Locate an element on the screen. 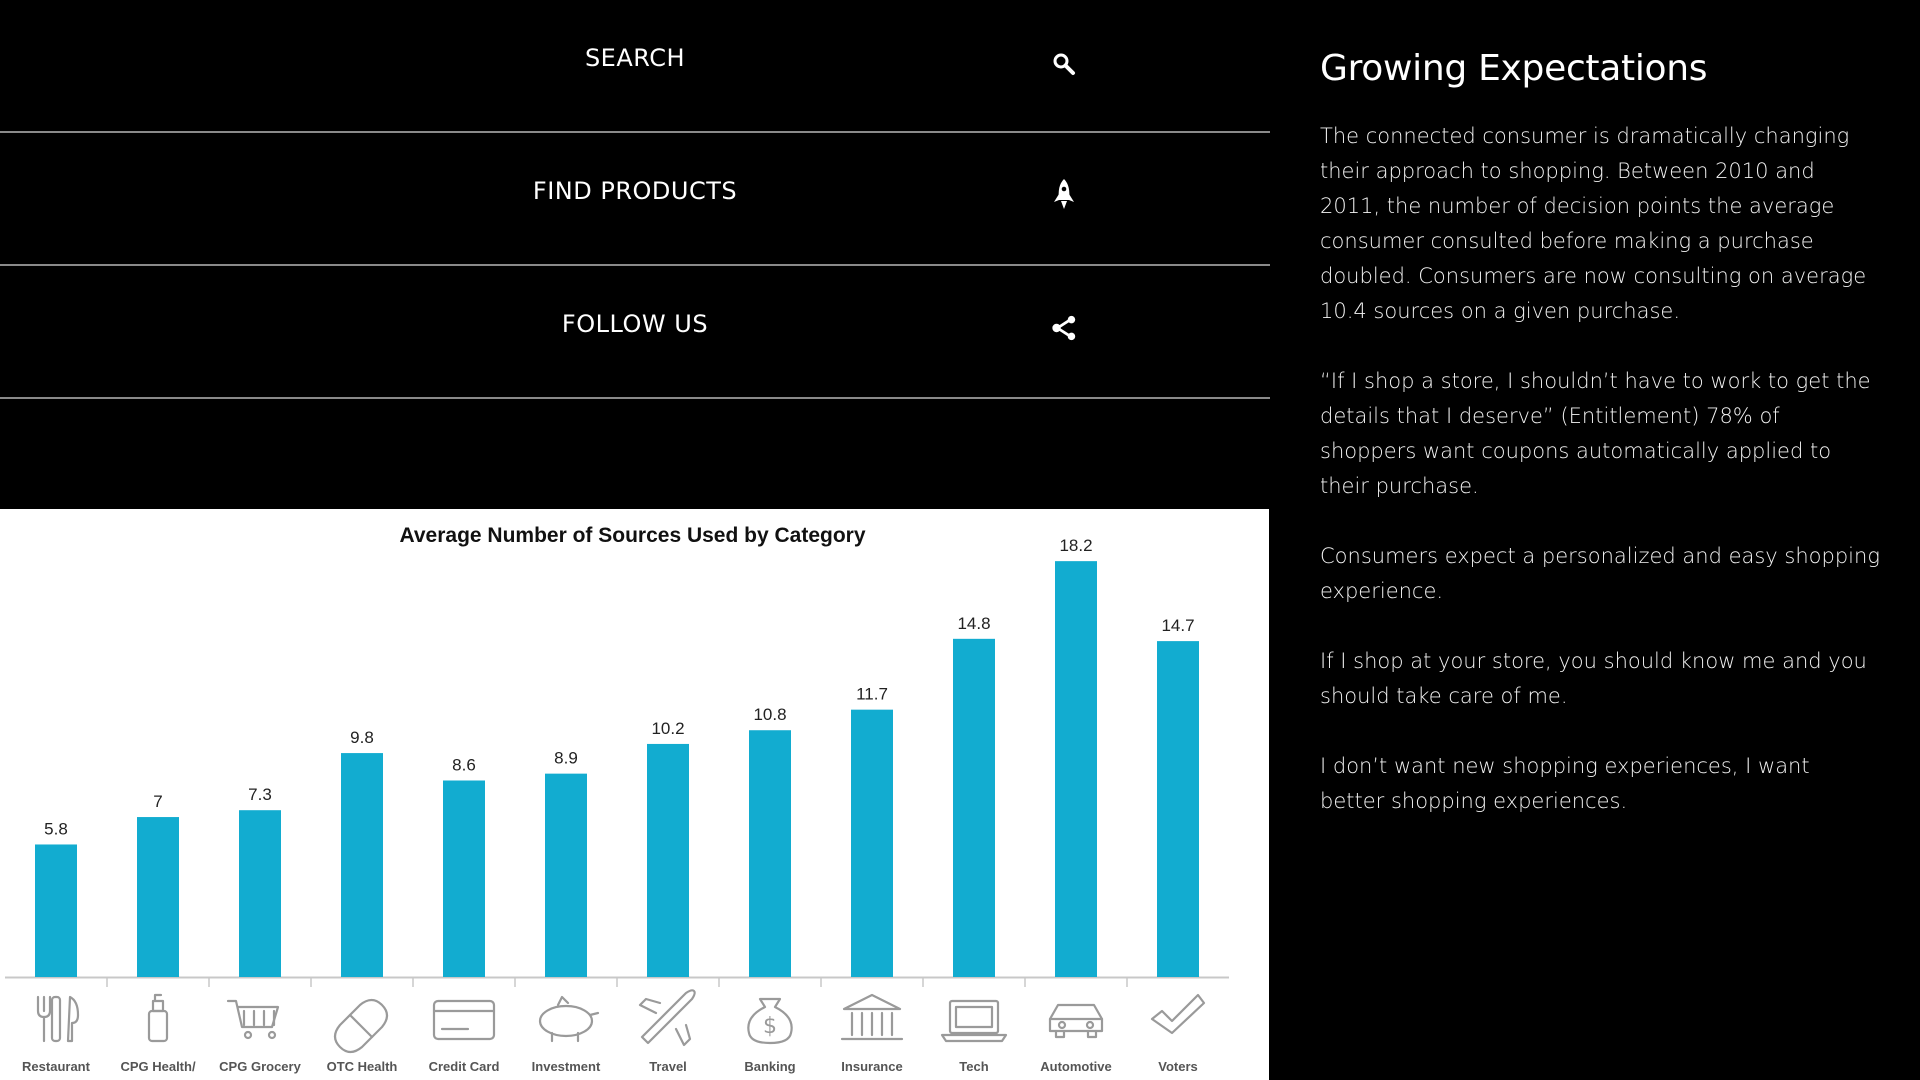 The height and width of the screenshot is (1080, 1920). airplane-icon is located at coordinates (667, 1018).